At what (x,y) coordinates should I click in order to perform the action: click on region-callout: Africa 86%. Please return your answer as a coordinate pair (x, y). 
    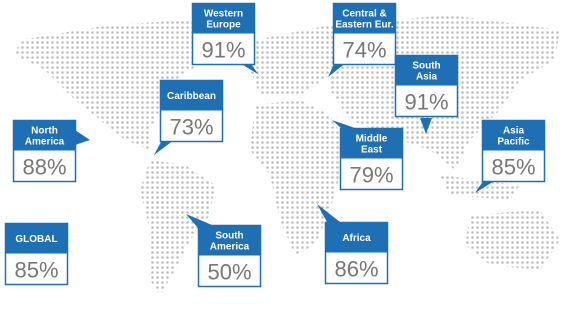
    Looking at the image, I should click on (353, 244).